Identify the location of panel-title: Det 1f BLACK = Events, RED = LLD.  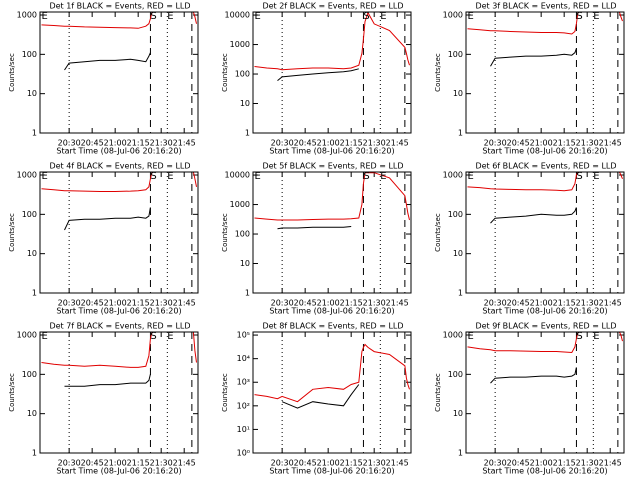
(119, 6).